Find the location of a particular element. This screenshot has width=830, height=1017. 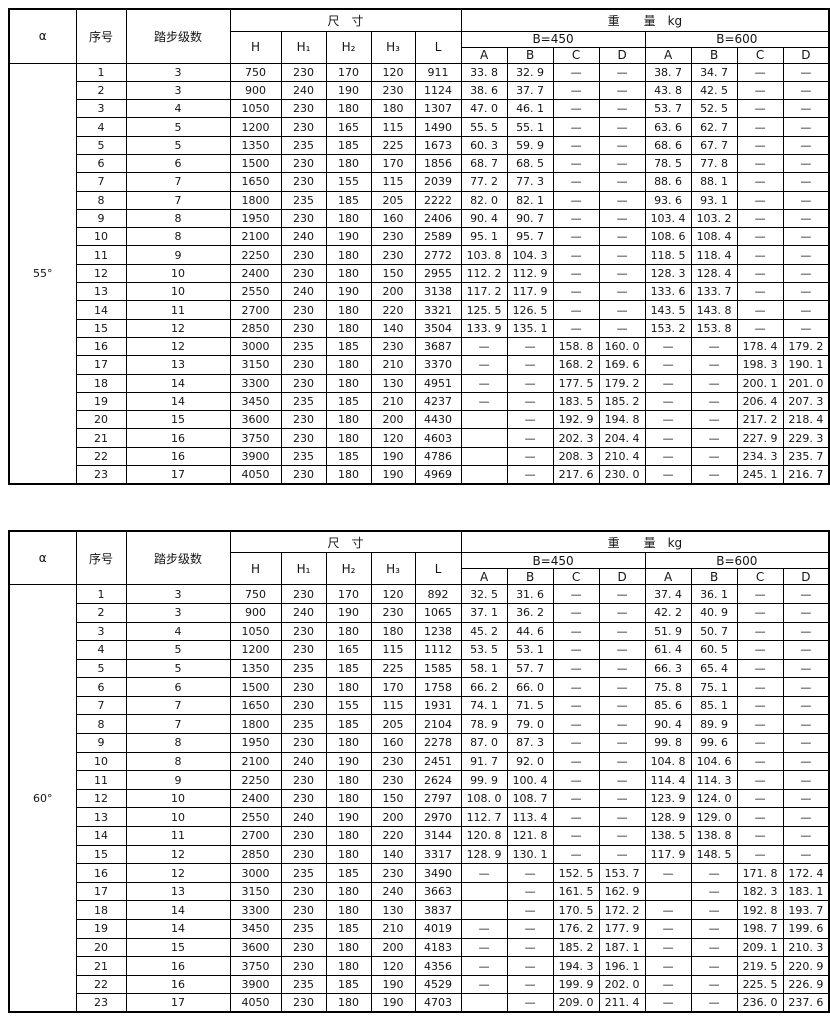

serial-cell: 23 is located at coordinates (101, 1003).